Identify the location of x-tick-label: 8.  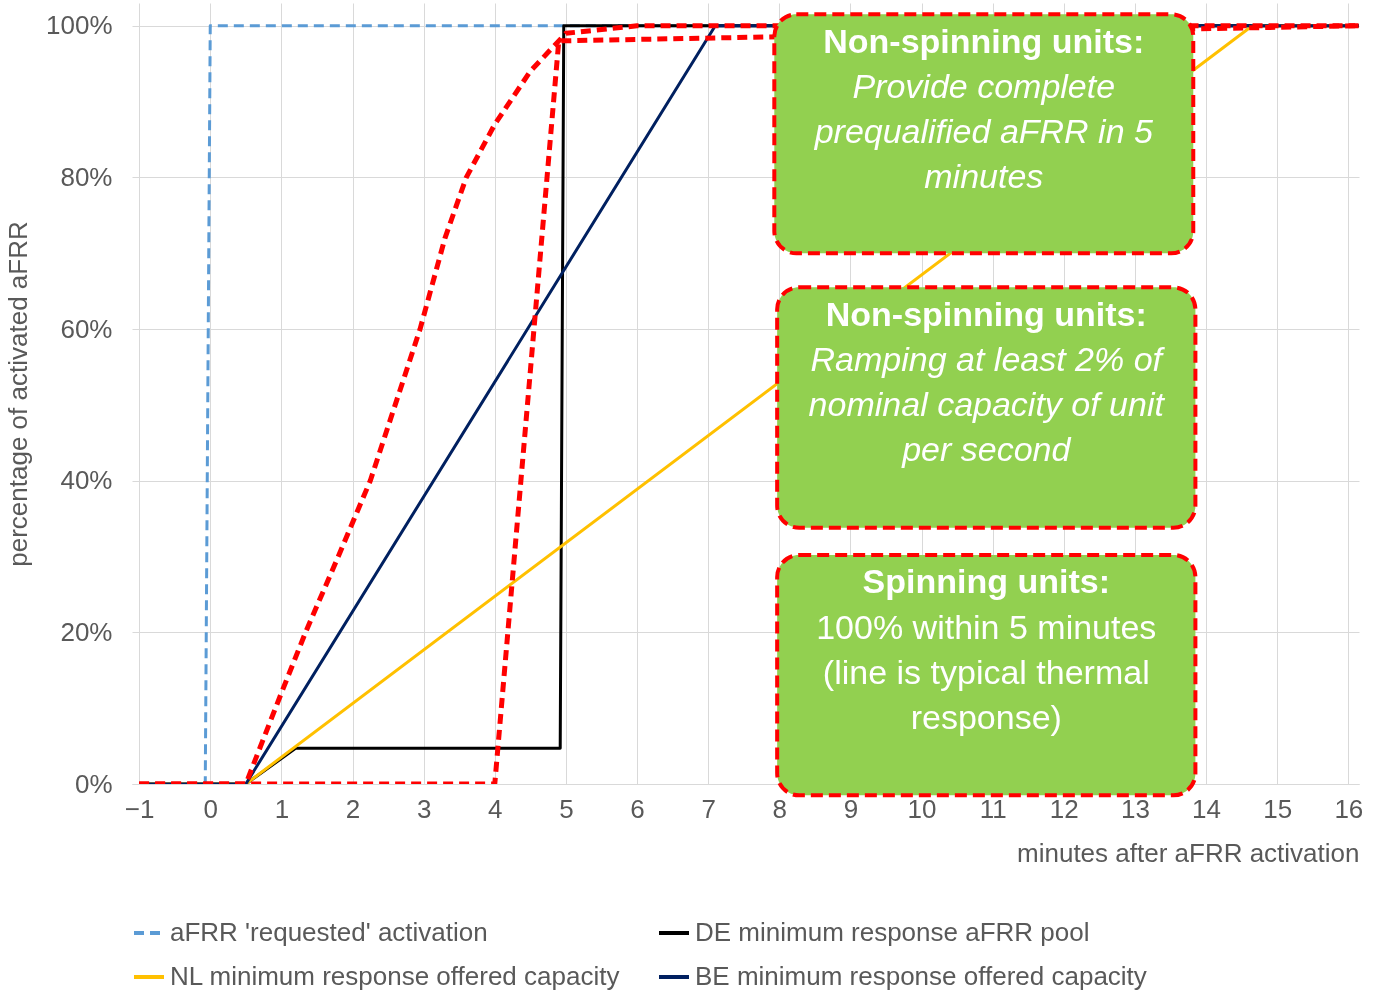
(780, 808).